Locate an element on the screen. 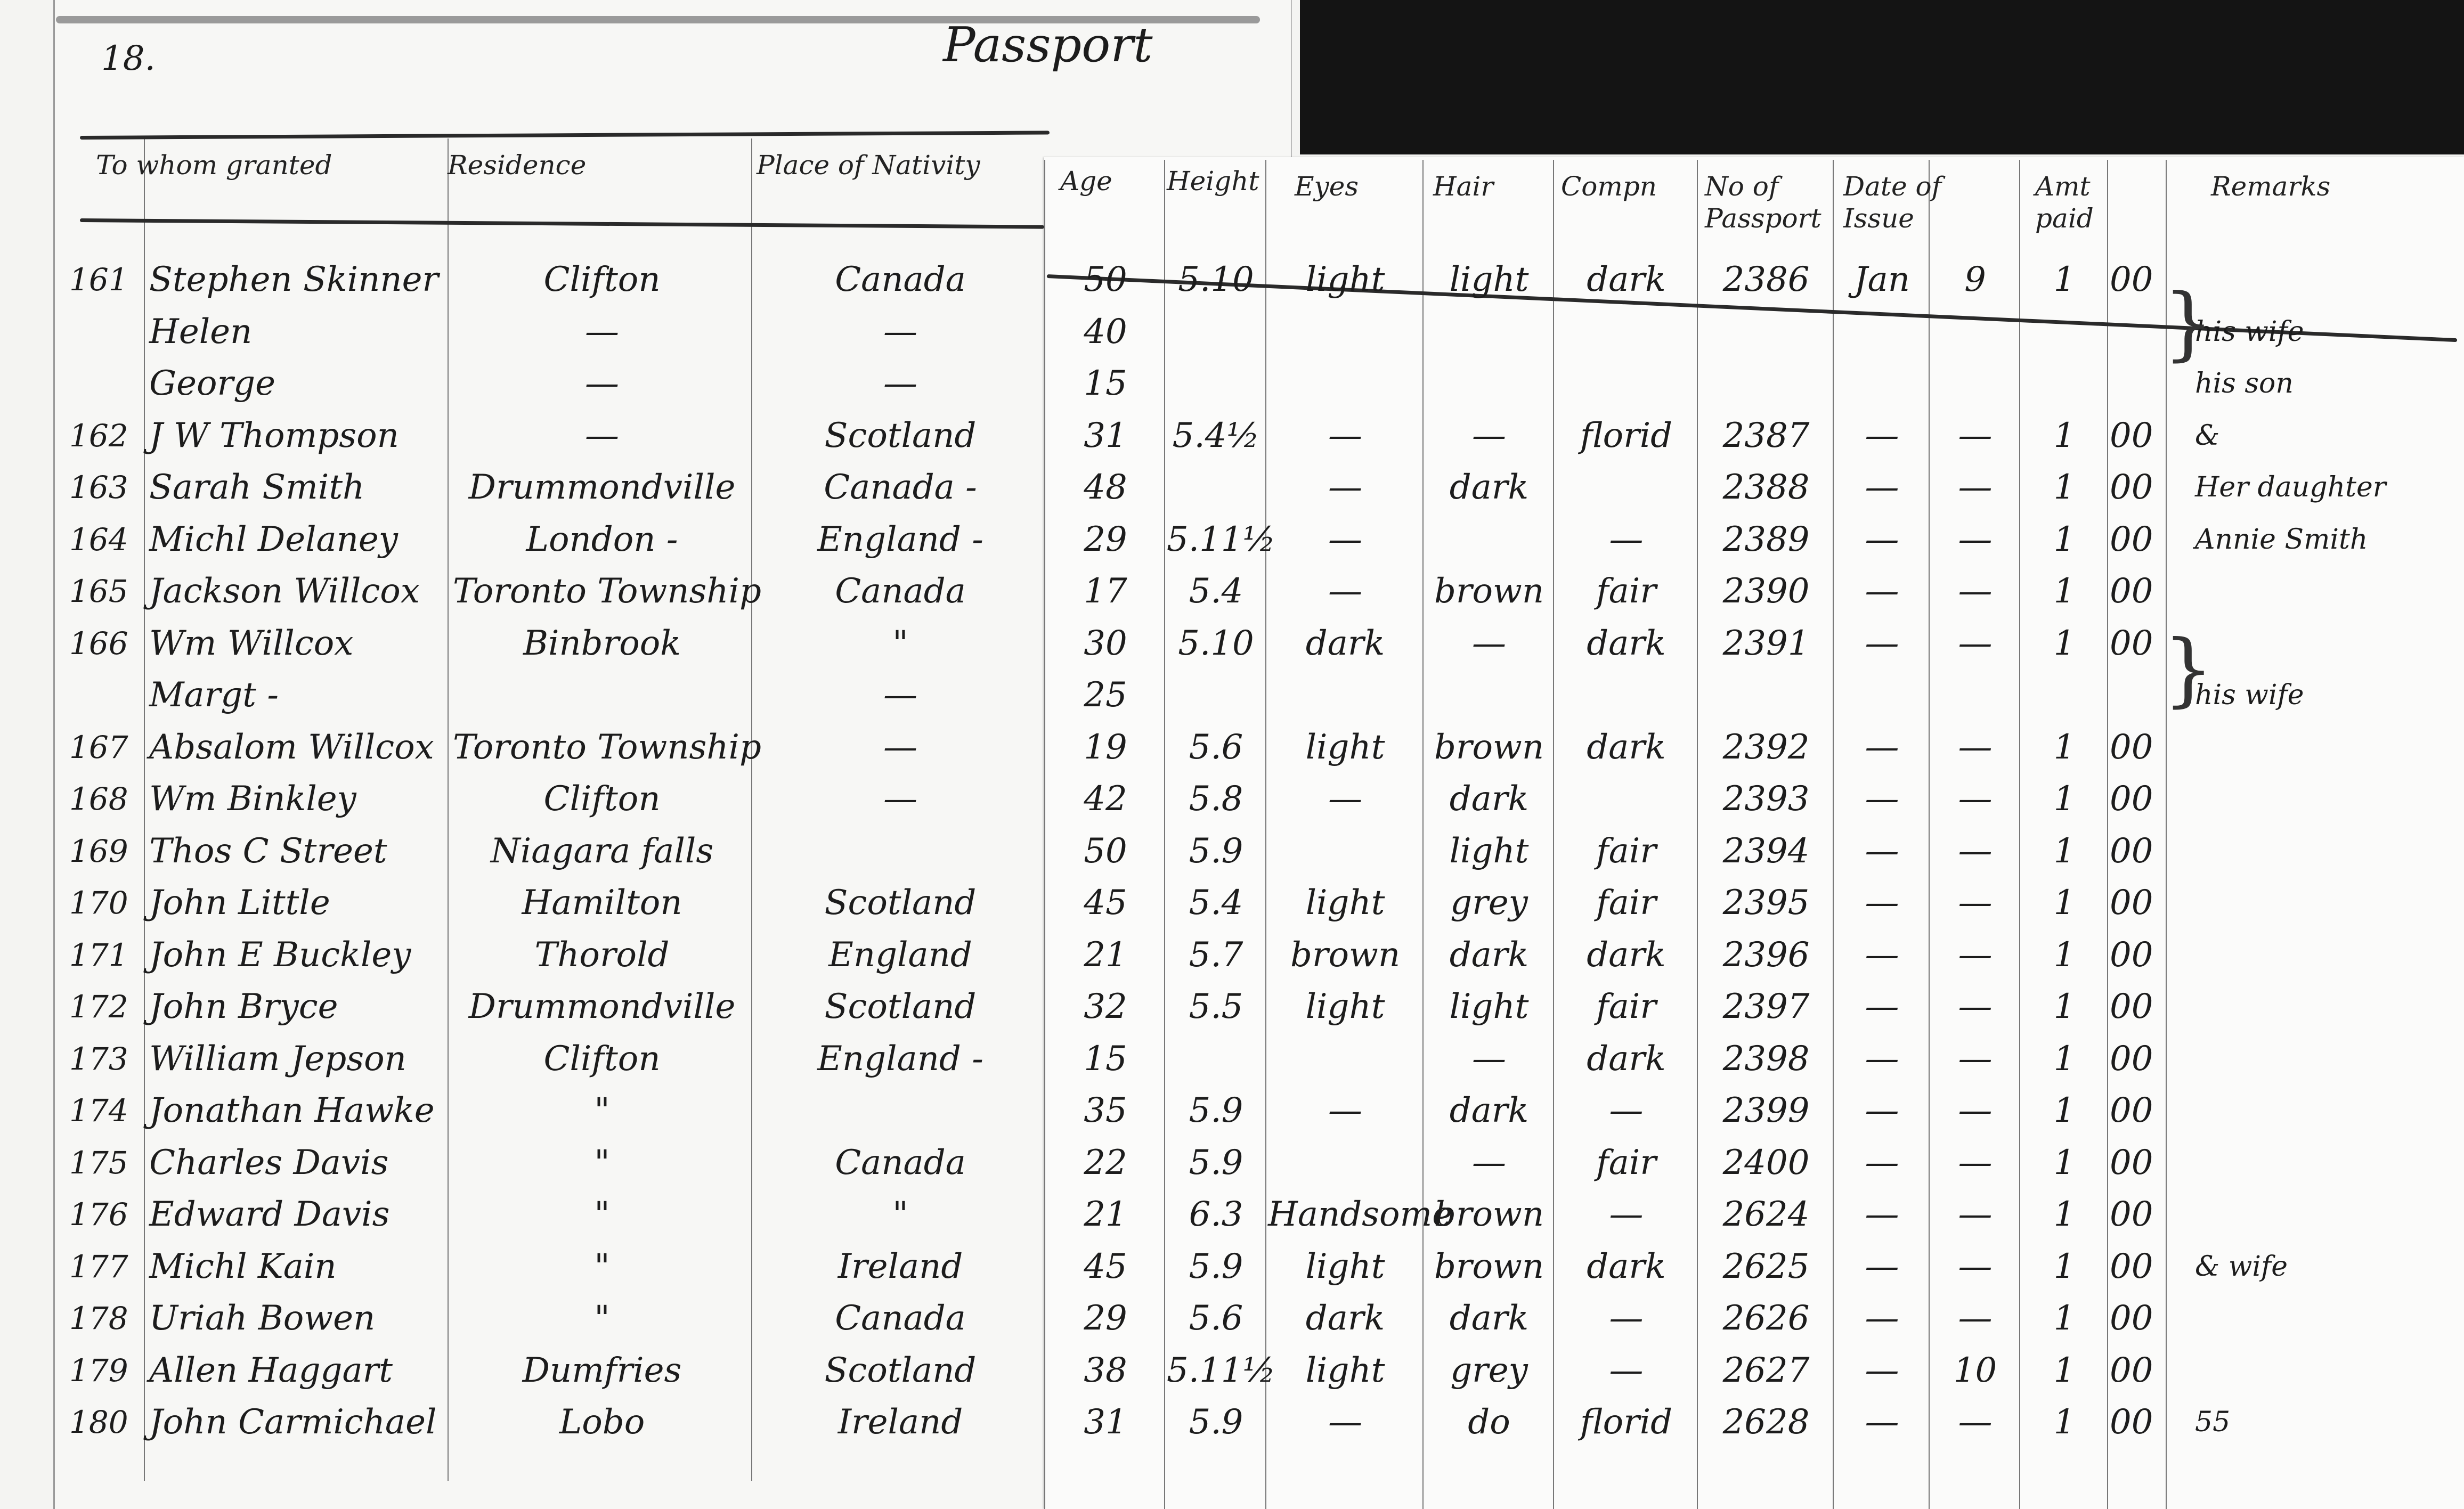 Image resolution: width=2464 pixels, height=1509 pixels. cell-passport: 2395 is located at coordinates (1766, 903).